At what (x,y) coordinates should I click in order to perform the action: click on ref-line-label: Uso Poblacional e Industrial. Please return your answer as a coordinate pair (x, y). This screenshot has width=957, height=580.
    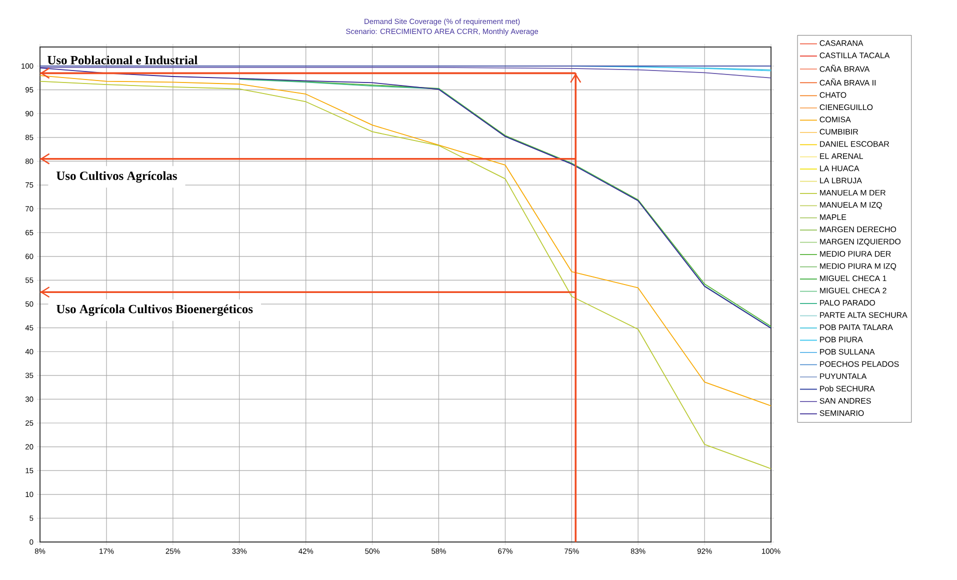
    Looking at the image, I should click on (123, 60).